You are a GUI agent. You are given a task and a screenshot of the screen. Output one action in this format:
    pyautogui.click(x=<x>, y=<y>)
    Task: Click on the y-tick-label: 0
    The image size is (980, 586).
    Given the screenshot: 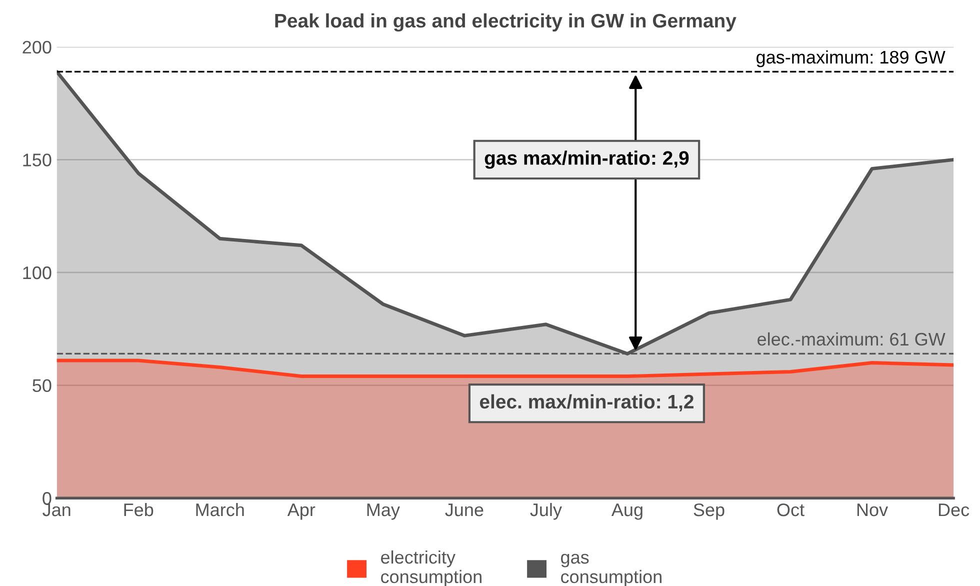 What is the action you would take?
    pyautogui.click(x=47, y=498)
    